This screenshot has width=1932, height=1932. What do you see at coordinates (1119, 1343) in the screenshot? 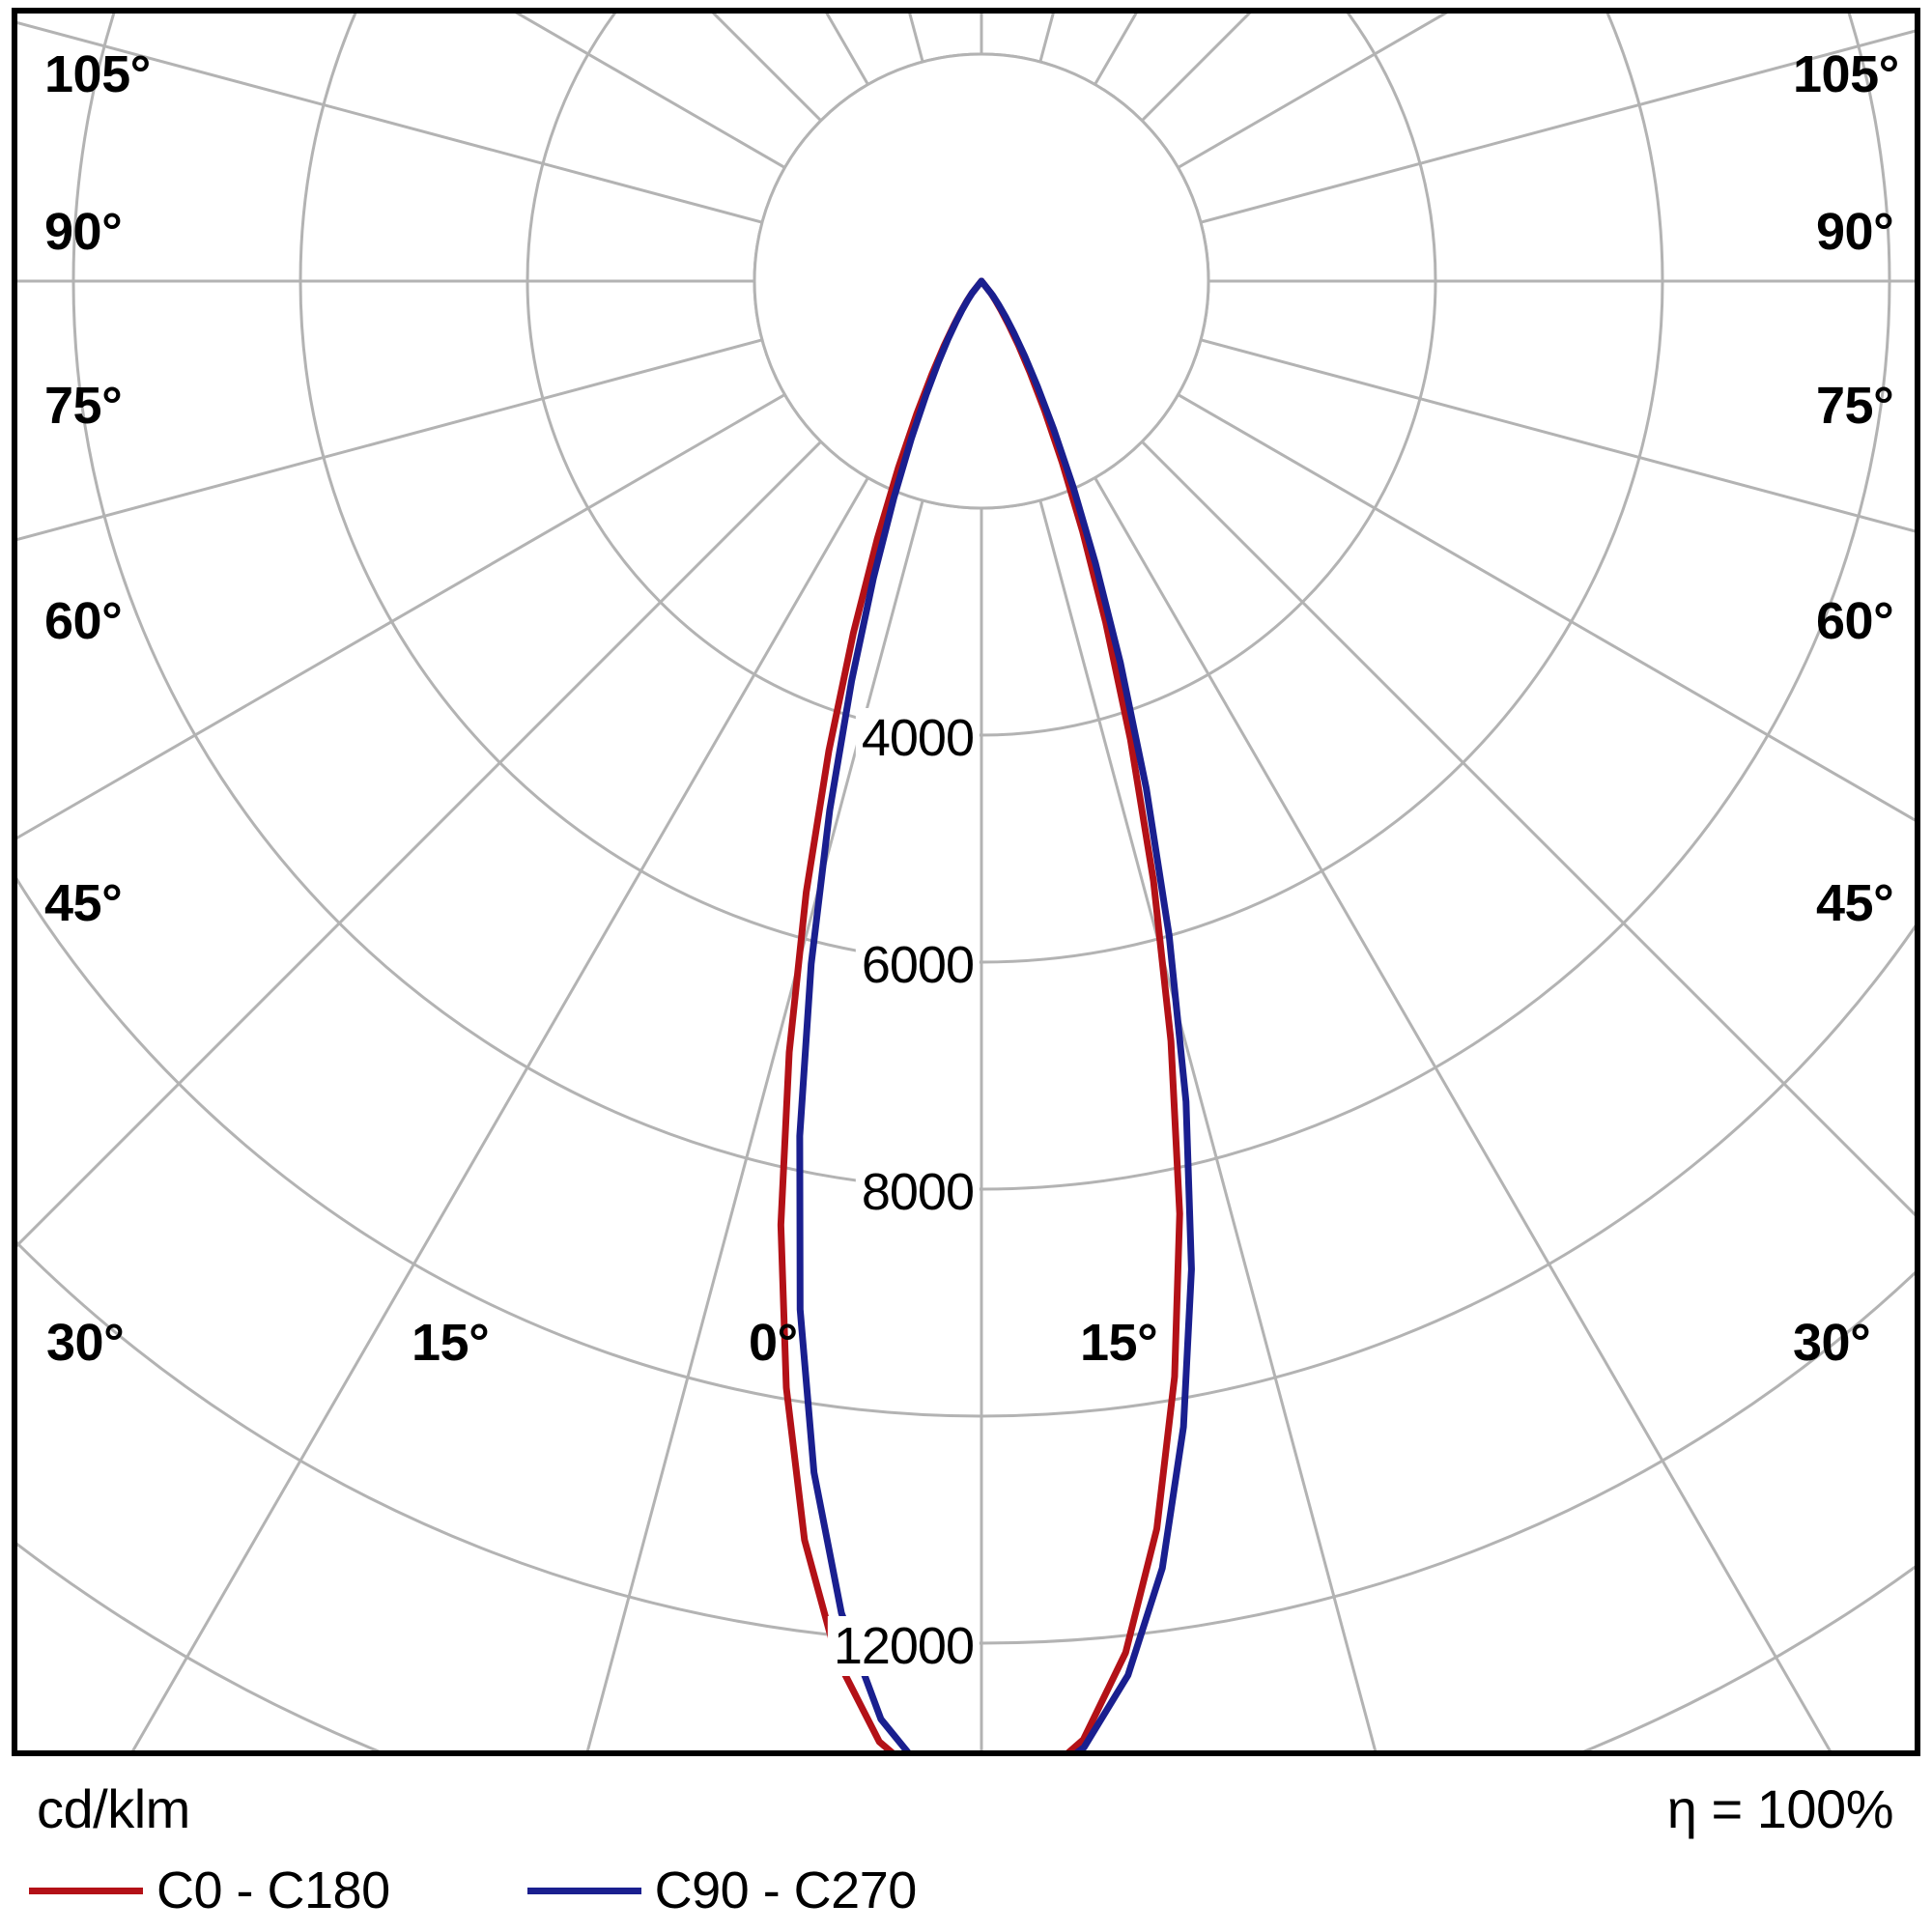
I see `angle-label-bottom-3: 15°` at bounding box center [1119, 1343].